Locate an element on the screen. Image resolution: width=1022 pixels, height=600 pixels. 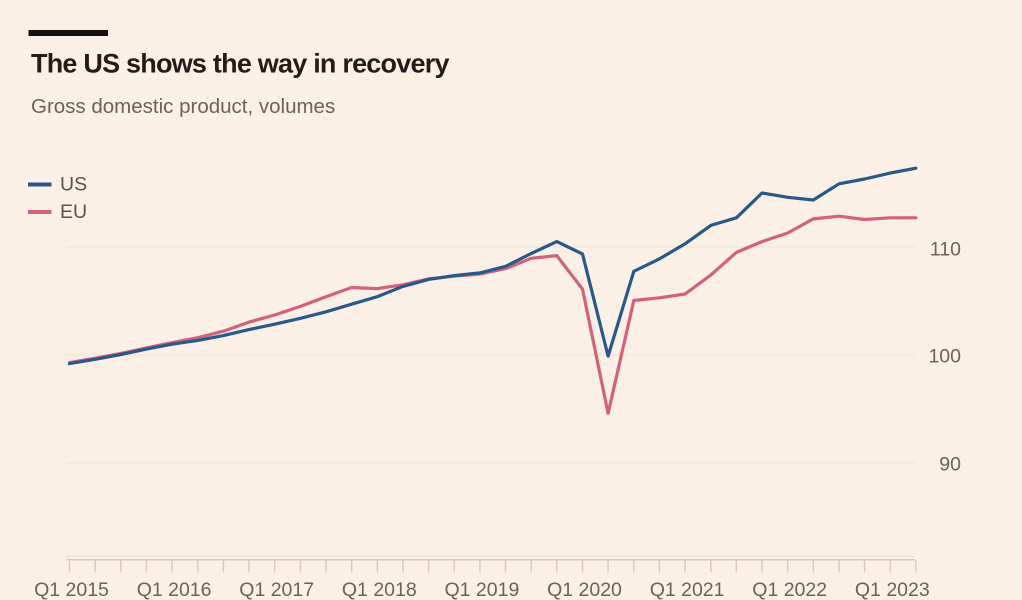
svg-text: 100 is located at coordinates (944, 357).